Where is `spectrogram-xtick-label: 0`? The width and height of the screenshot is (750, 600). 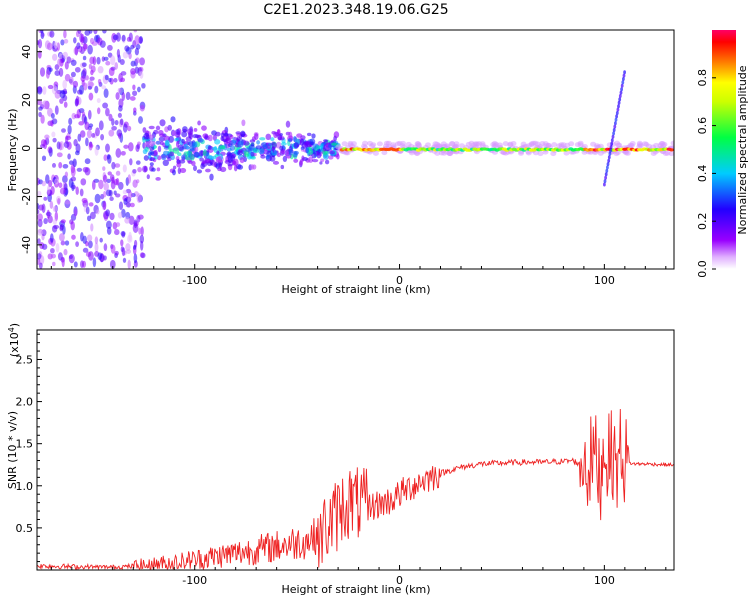 spectrogram-xtick-label: 0 is located at coordinates (399, 280).